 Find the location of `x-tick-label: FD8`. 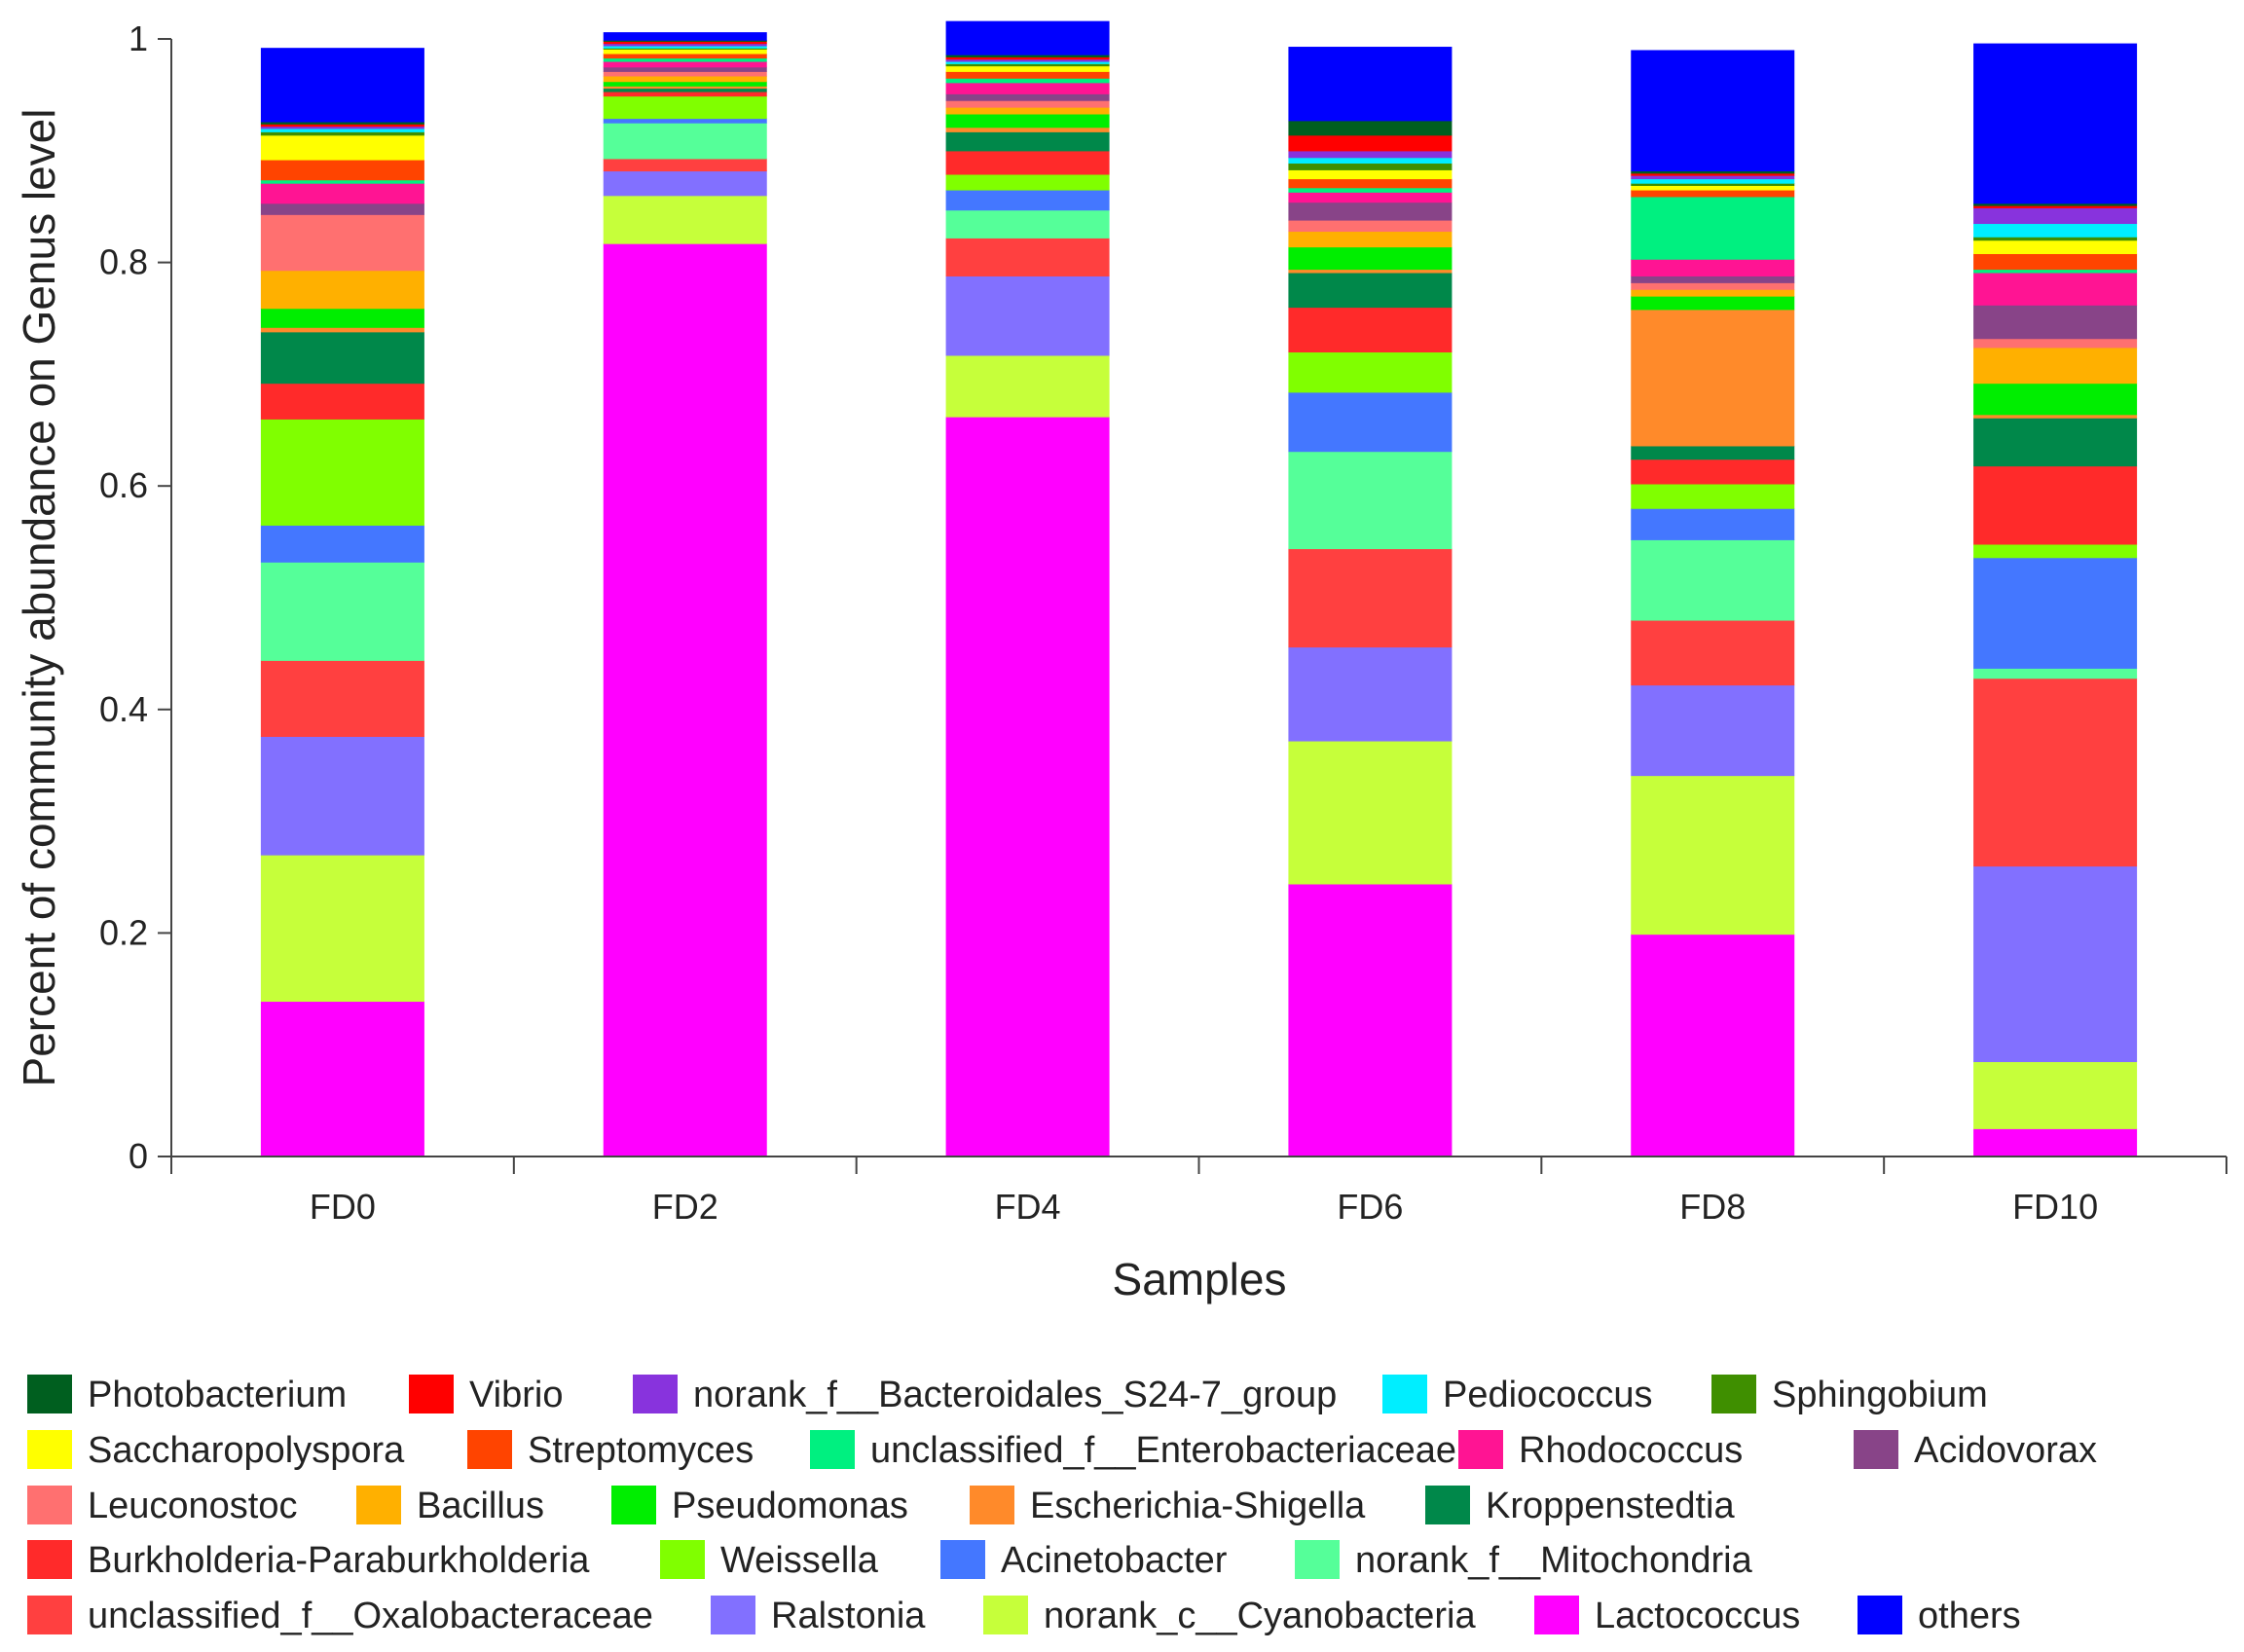

x-tick-label: FD8 is located at coordinates (1712, 1207).